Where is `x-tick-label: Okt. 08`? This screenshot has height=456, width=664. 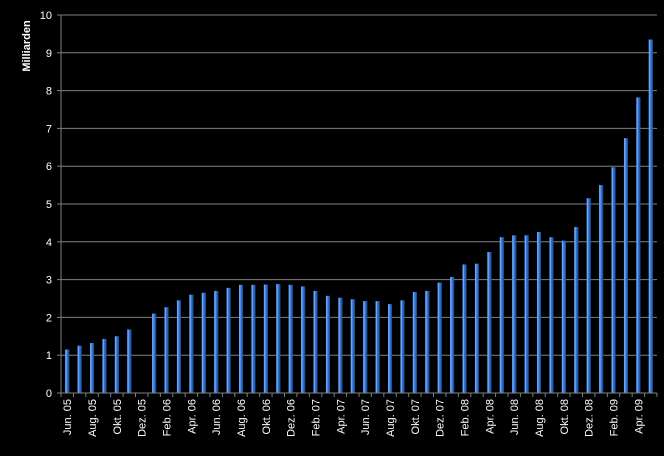 x-tick-label: Okt. 08 is located at coordinates (565, 416).